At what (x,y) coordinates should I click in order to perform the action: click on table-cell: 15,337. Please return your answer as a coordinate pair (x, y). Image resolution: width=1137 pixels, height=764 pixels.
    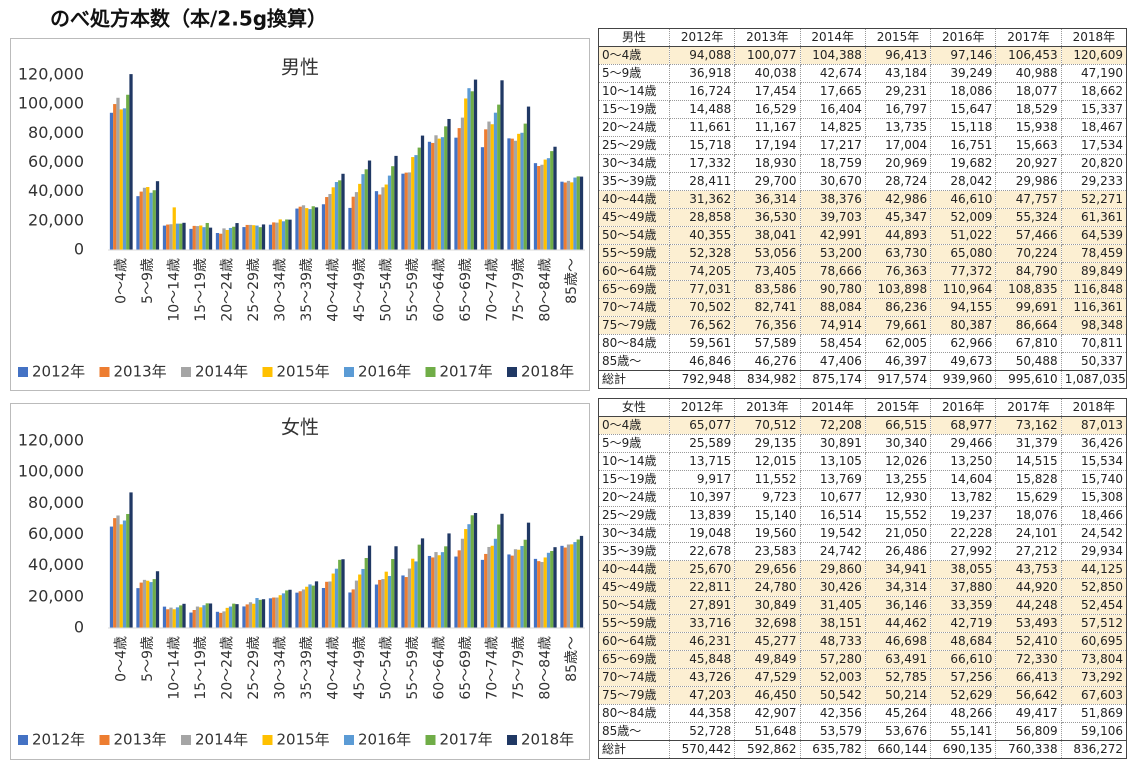
    Looking at the image, I should click on (1094, 109).